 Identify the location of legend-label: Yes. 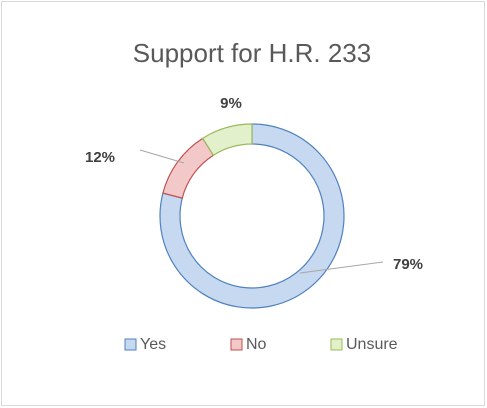
(153, 344).